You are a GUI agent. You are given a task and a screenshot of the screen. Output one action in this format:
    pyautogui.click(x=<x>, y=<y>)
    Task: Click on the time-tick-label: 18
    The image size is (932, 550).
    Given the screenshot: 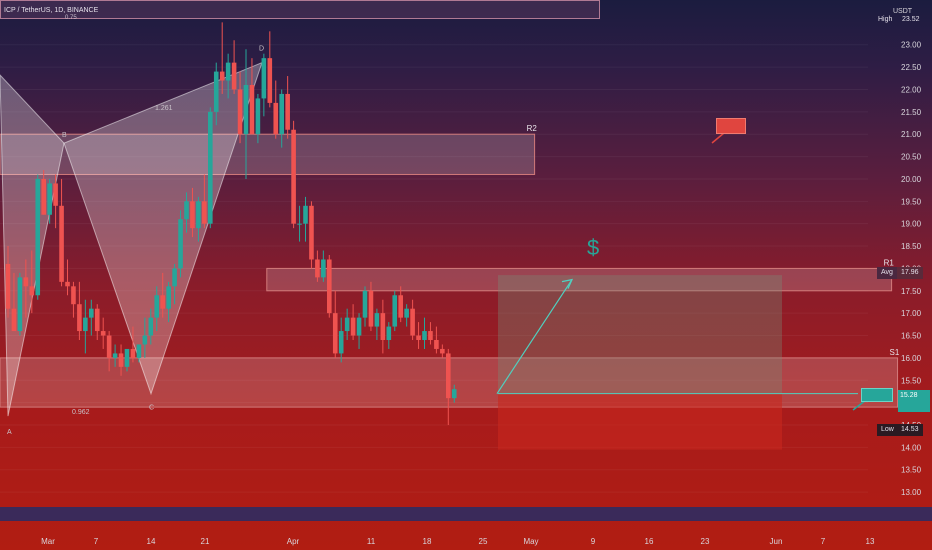 What is the action you would take?
    pyautogui.click(x=427, y=541)
    